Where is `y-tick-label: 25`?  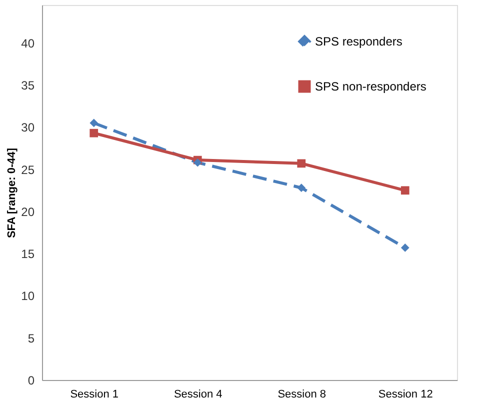 y-tick-label: 25 is located at coordinates (28, 169).